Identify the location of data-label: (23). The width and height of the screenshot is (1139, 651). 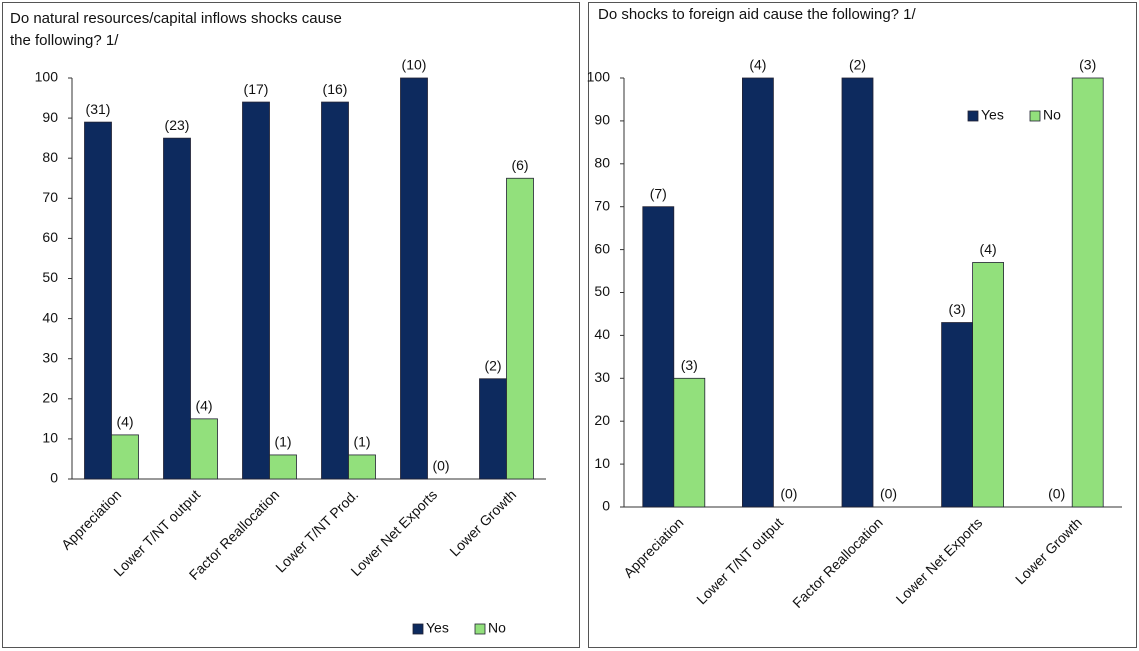
(177, 125).